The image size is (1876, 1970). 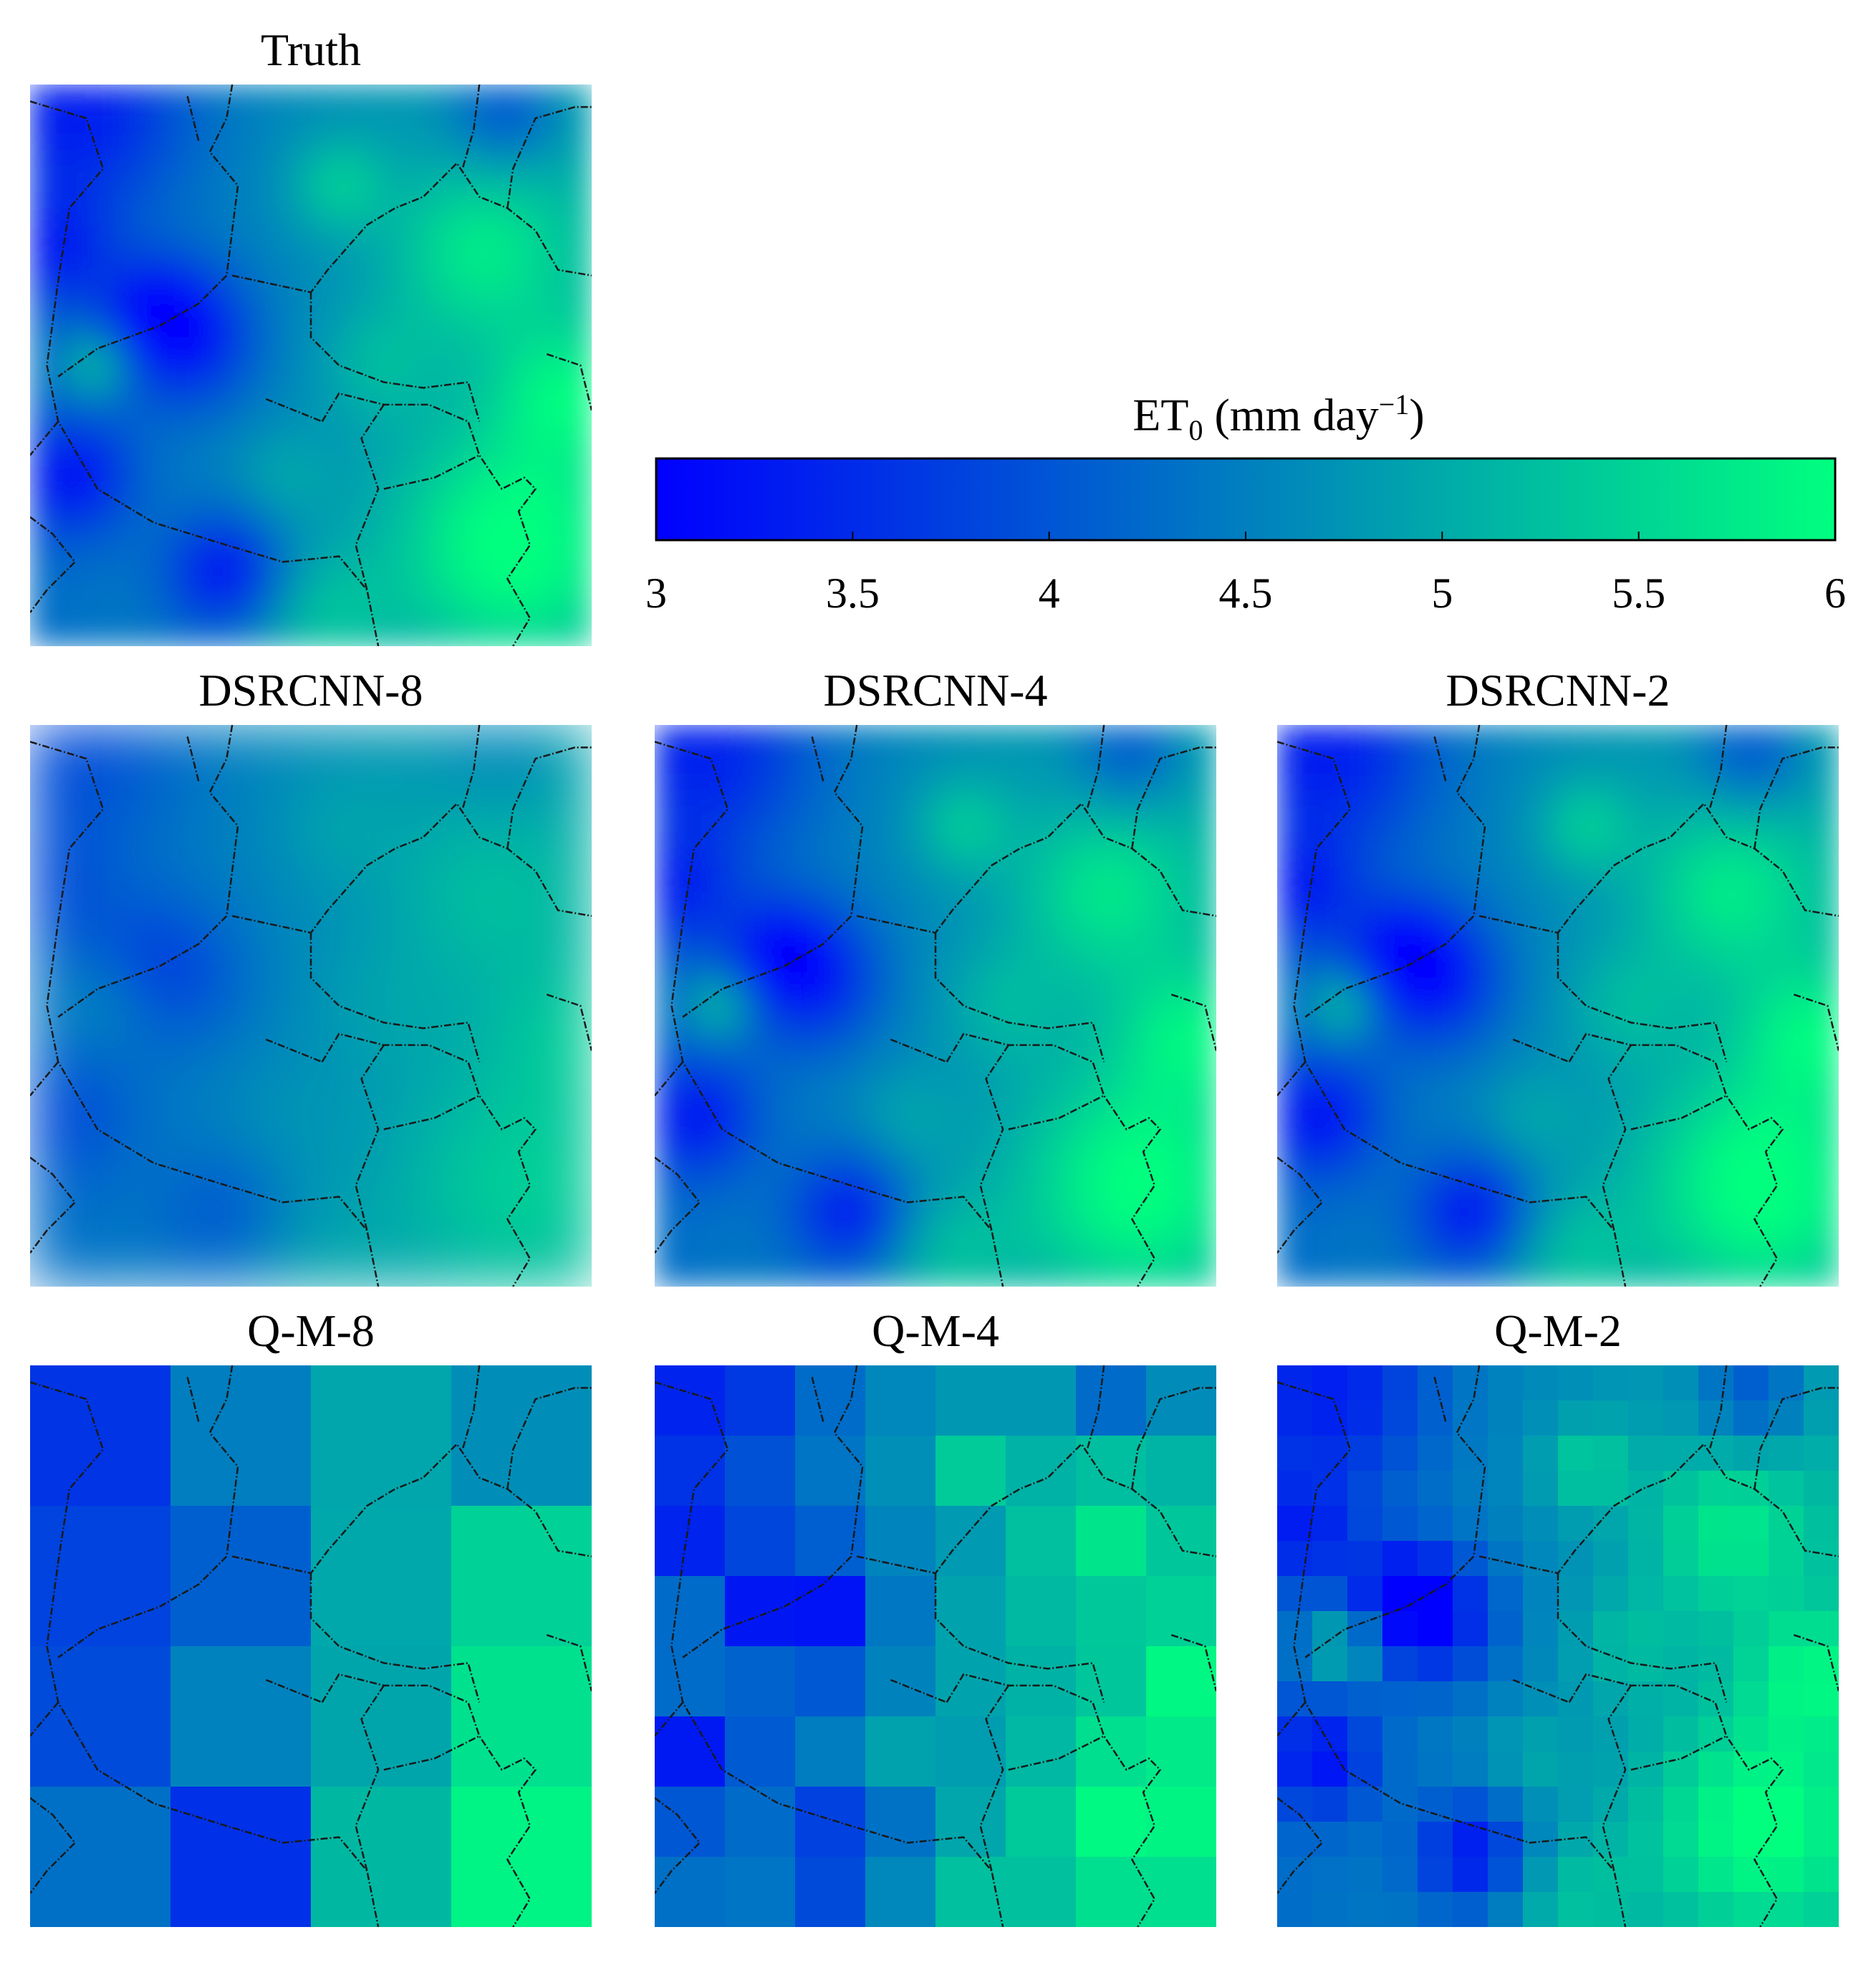 What do you see at coordinates (1835, 593) in the screenshot?
I see `colorbar-tick-label: 6` at bounding box center [1835, 593].